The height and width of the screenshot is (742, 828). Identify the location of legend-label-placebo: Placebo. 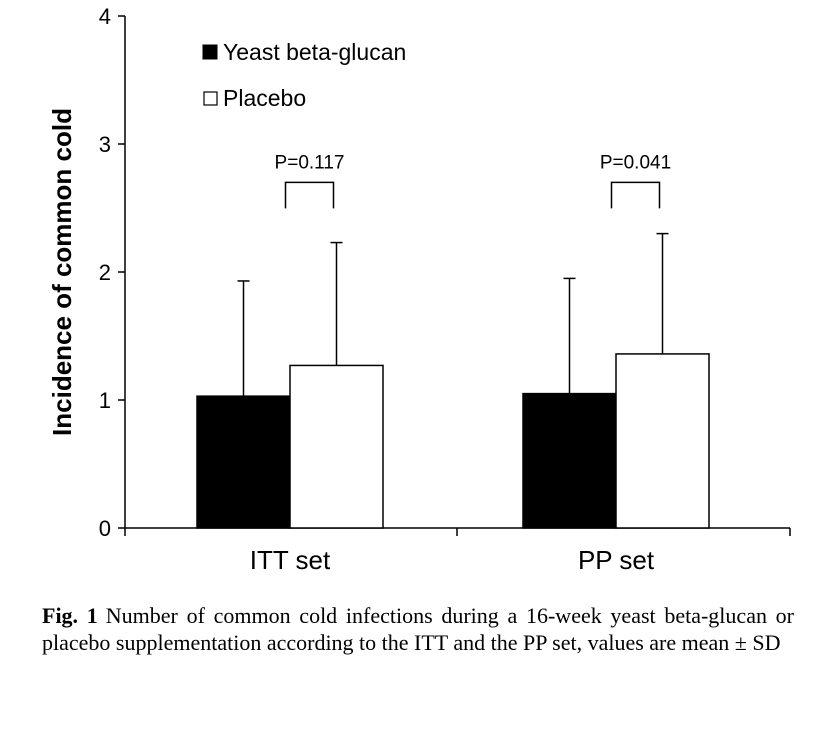
(264, 98).